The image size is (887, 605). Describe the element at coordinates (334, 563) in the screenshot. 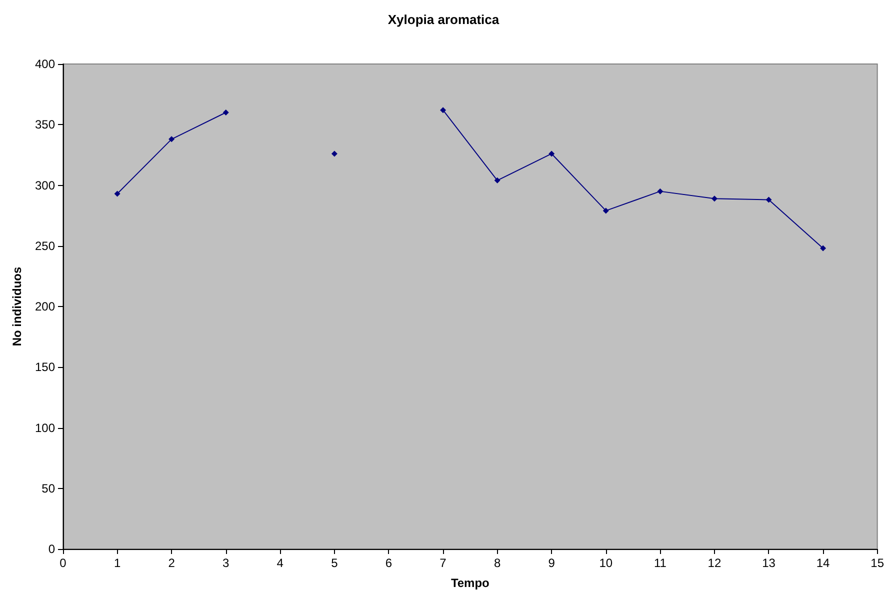

I see `x-tick-label: 5` at that location.